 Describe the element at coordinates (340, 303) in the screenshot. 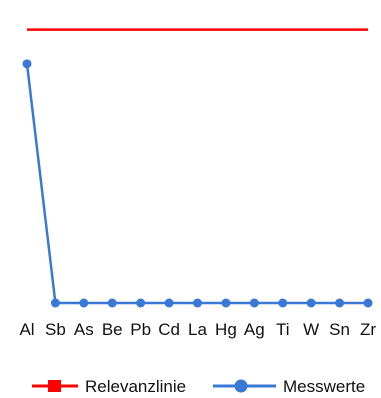

I see `data-point-messwerte-sn` at that location.